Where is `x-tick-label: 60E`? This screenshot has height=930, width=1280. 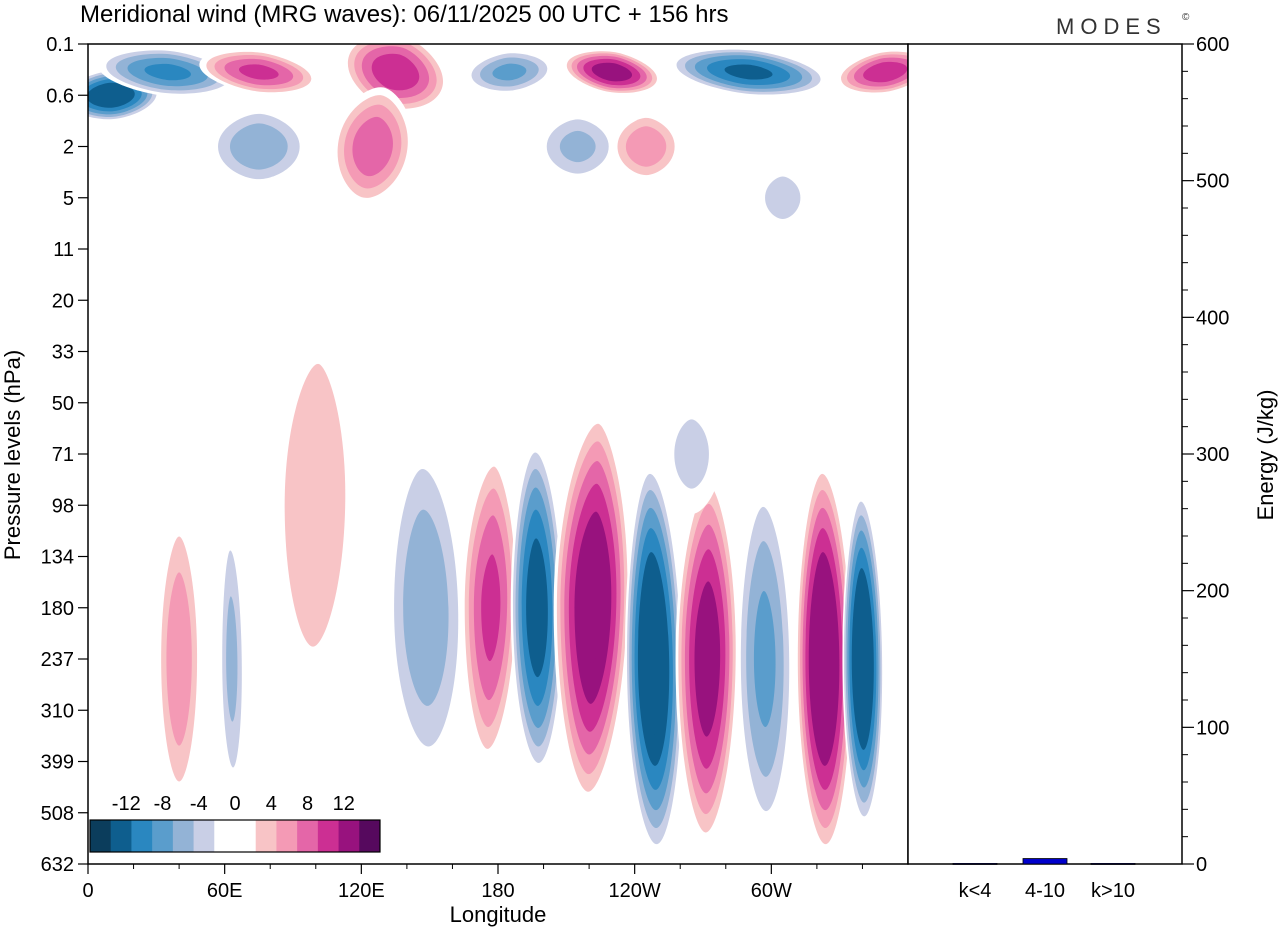
x-tick-label: 60E is located at coordinates (225, 891).